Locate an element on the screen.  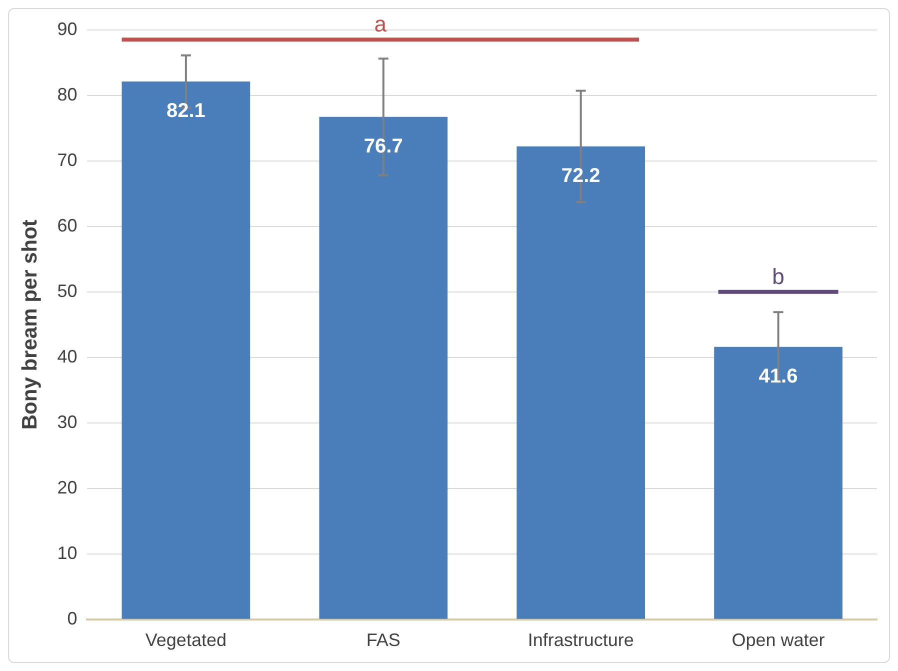
x-tick-label: Vegetated is located at coordinates (185, 640).